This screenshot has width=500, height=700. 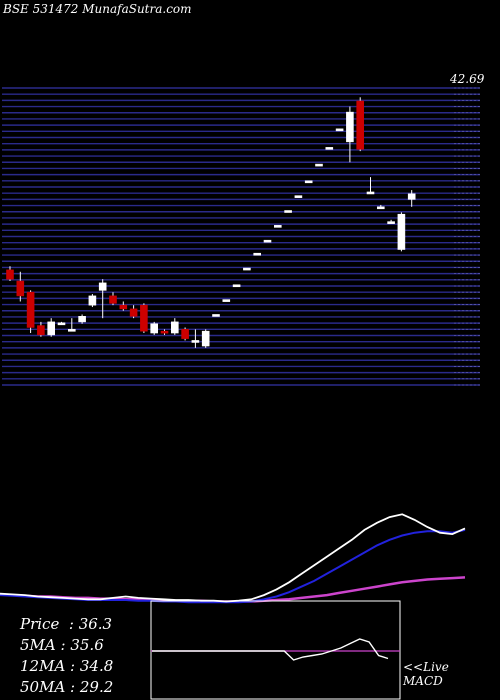 I want to click on stat-price: Price : 36.3, so click(x=66, y=624).